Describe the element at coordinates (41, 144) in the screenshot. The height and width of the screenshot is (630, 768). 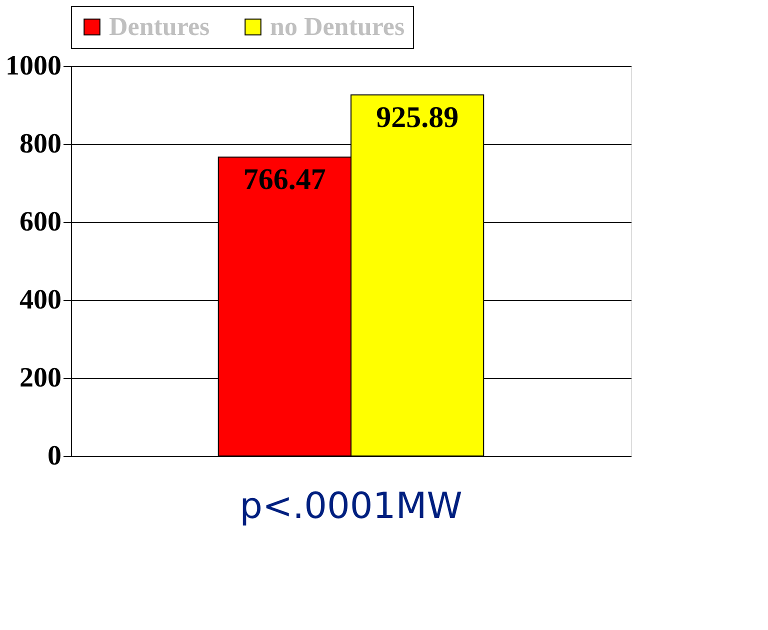
I see `y-tick-label: 800` at that location.